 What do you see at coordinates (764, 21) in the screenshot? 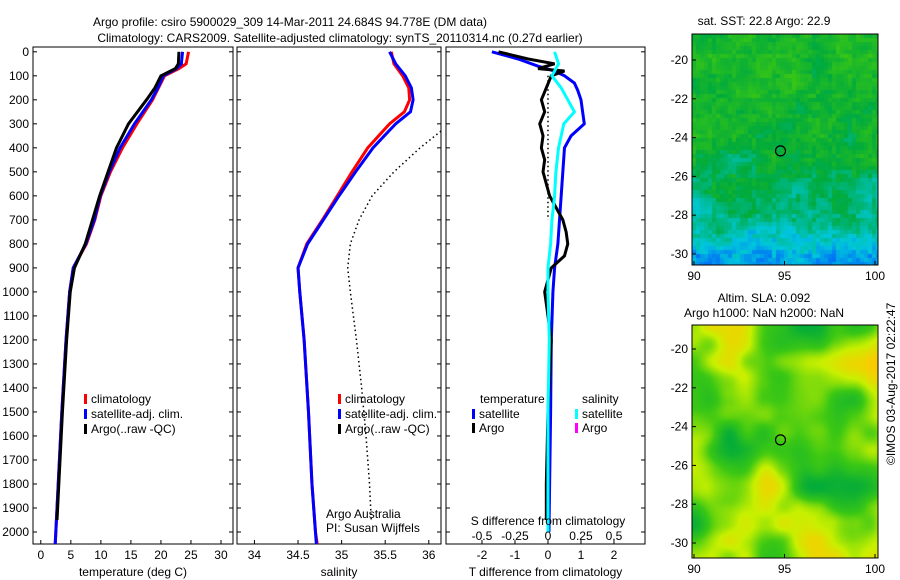
I see `sst-map-title: sat. SST: 22.8 Argo: 22.9` at bounding box center [764, 21].